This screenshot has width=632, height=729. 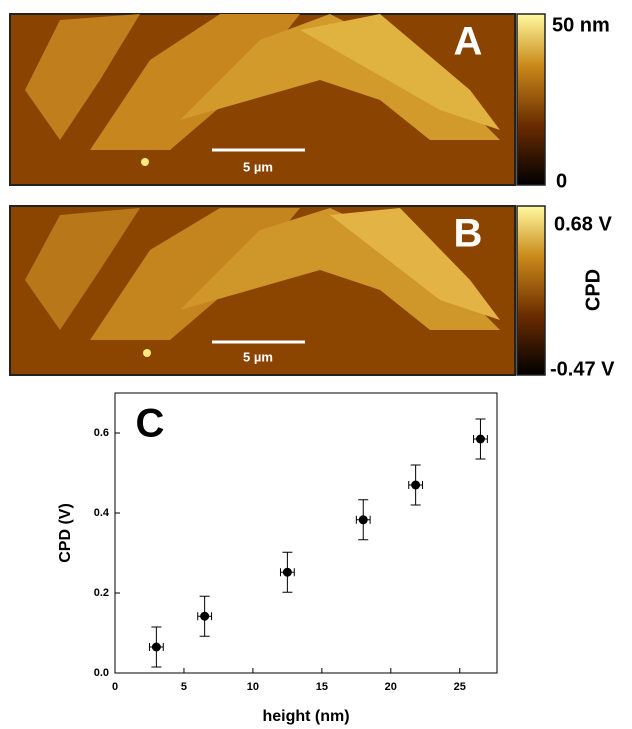 I want to click on x-tick-label: 10, so click(x=253, y=687).